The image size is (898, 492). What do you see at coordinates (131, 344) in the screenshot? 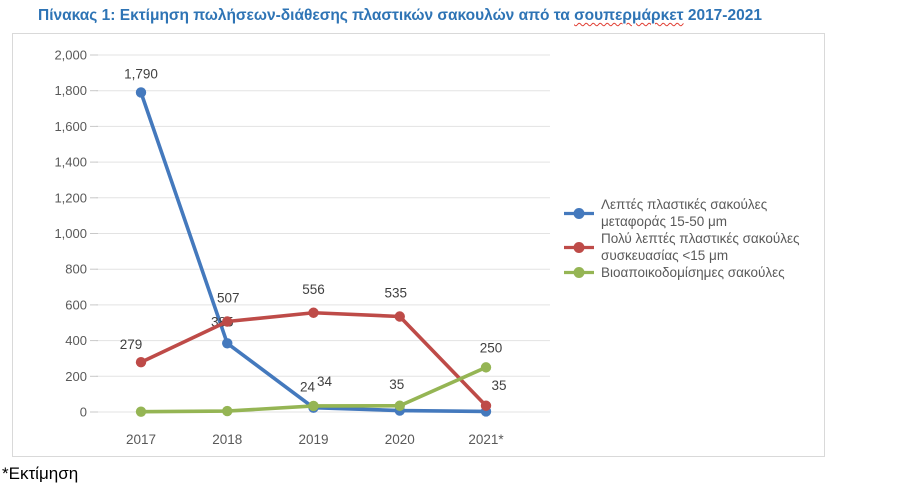
I see `data-point-label: 279` at bounding box center [131, 344].